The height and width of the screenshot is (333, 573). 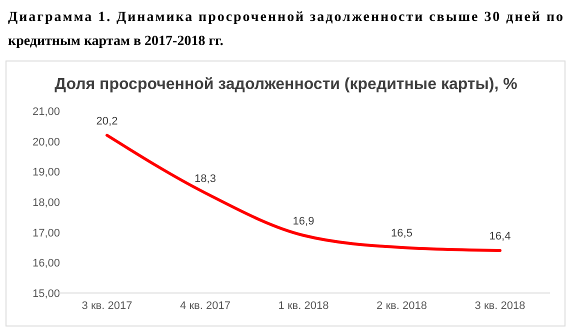 I want to click on y-tick-label: 21,00, so click(x=46, y=112).